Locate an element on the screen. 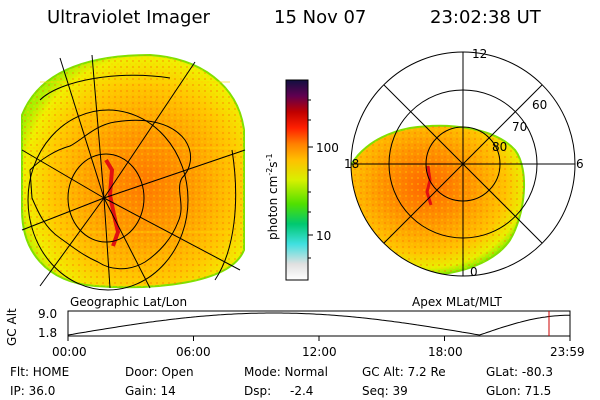  mlat-label-60: 60 is located at coordinates (540, 105).